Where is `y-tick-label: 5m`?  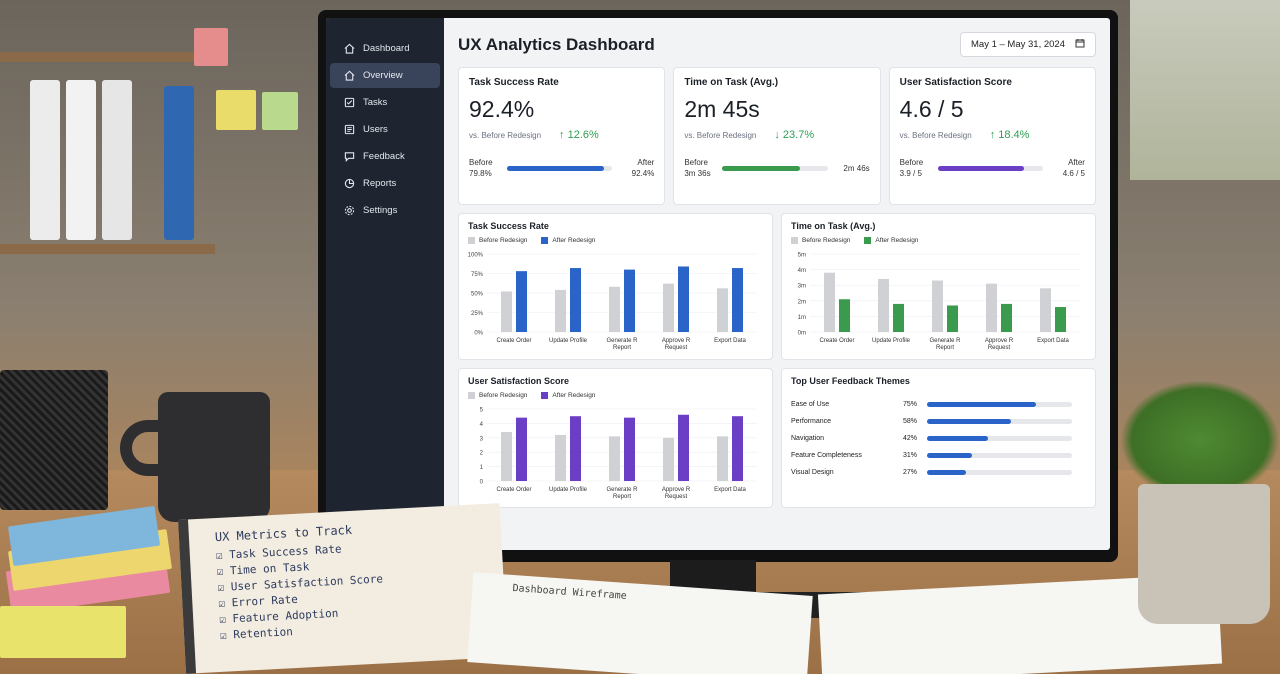
y-tick-label: 5m is located at coordinates (802, 256).